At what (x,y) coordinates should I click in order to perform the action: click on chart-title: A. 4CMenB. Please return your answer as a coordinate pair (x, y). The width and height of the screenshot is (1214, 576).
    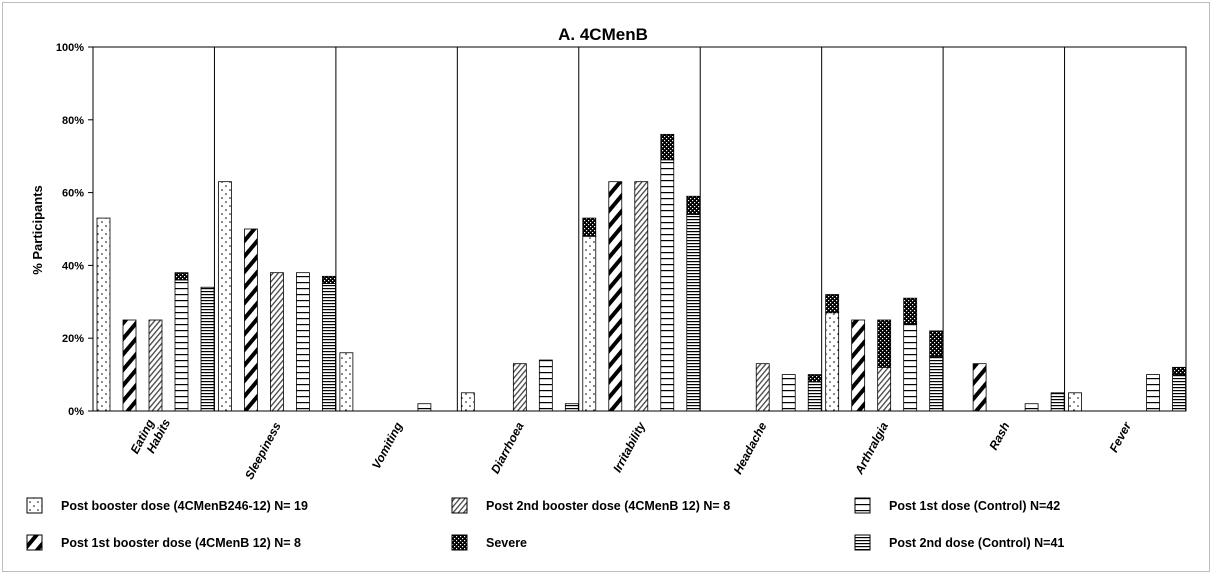
    Looking at the image, I should click on (603, 34).